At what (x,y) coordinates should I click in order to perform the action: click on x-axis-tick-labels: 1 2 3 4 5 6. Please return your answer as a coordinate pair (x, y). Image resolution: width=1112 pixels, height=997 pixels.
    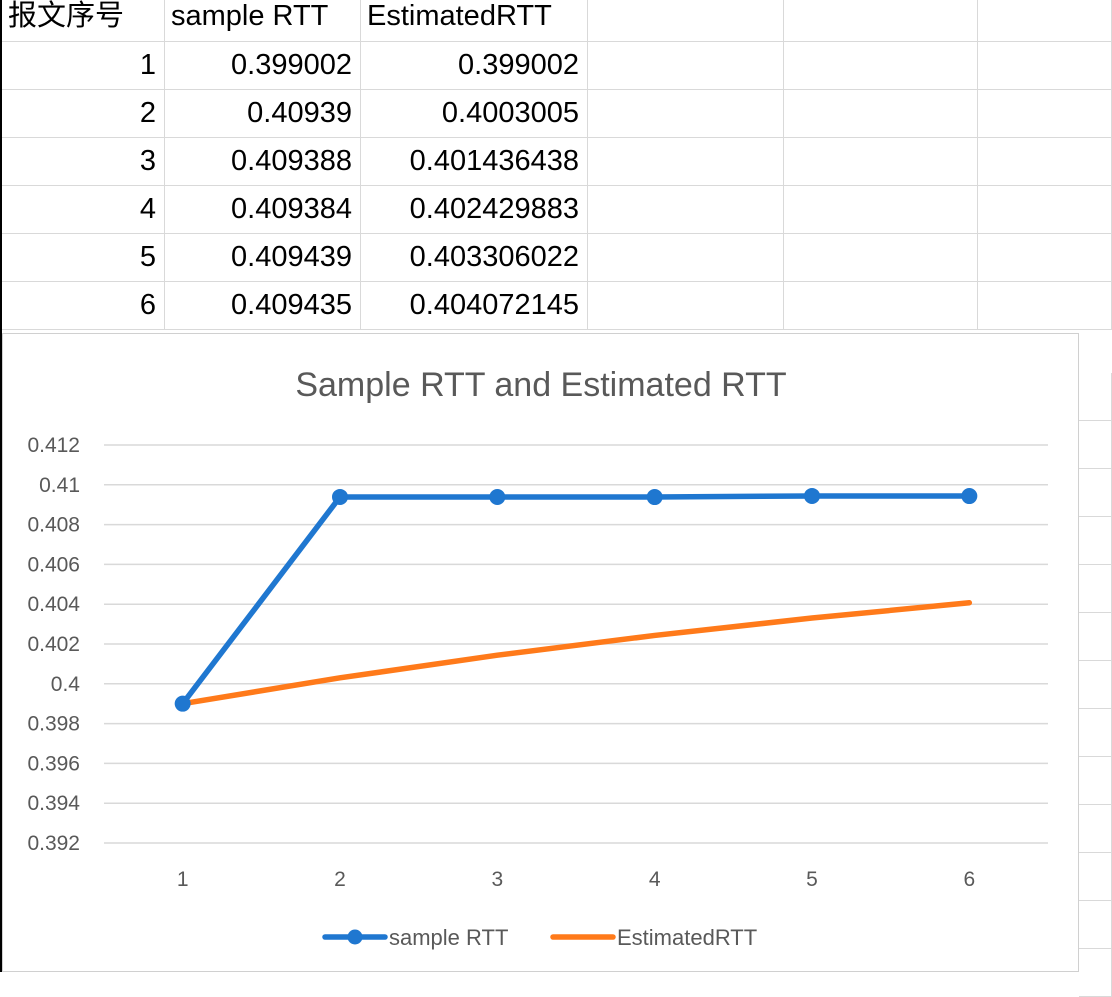
    Looking at the image, I should click on (576, 879).